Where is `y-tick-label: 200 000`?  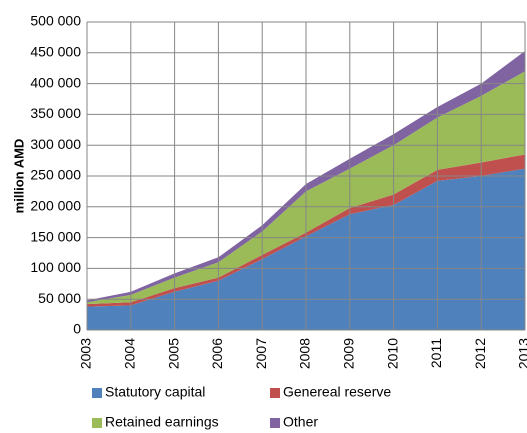 y-tick-label: 200 000 is located at coordinates (55, 206).